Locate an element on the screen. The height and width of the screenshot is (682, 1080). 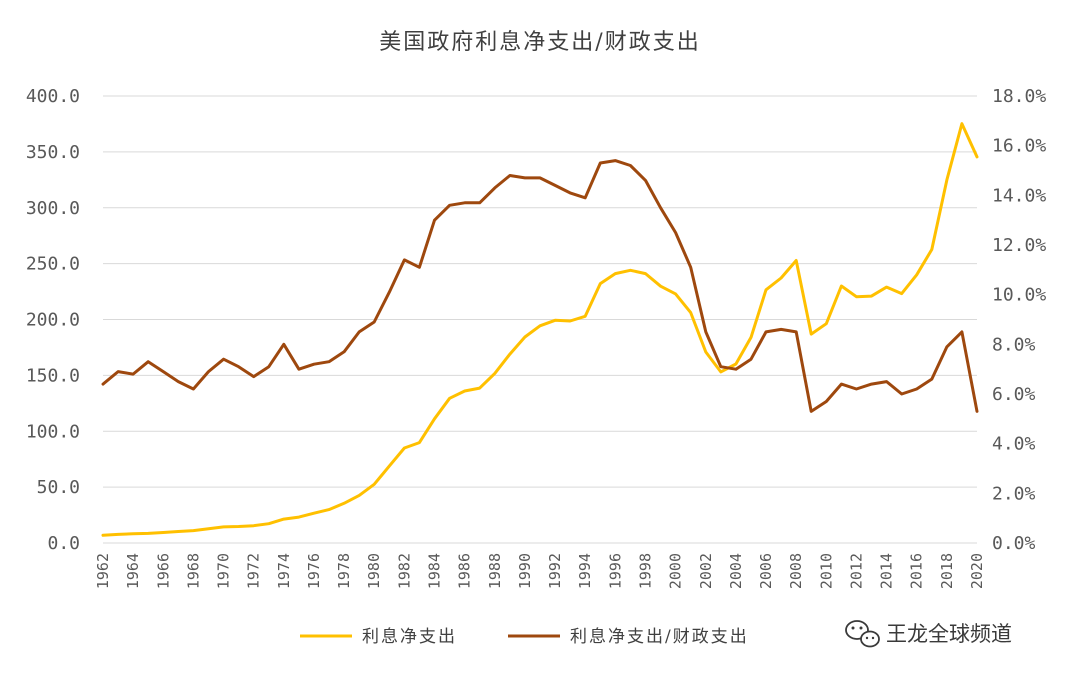
x-tick-label: 2006 is located at coordinates (766, 571).